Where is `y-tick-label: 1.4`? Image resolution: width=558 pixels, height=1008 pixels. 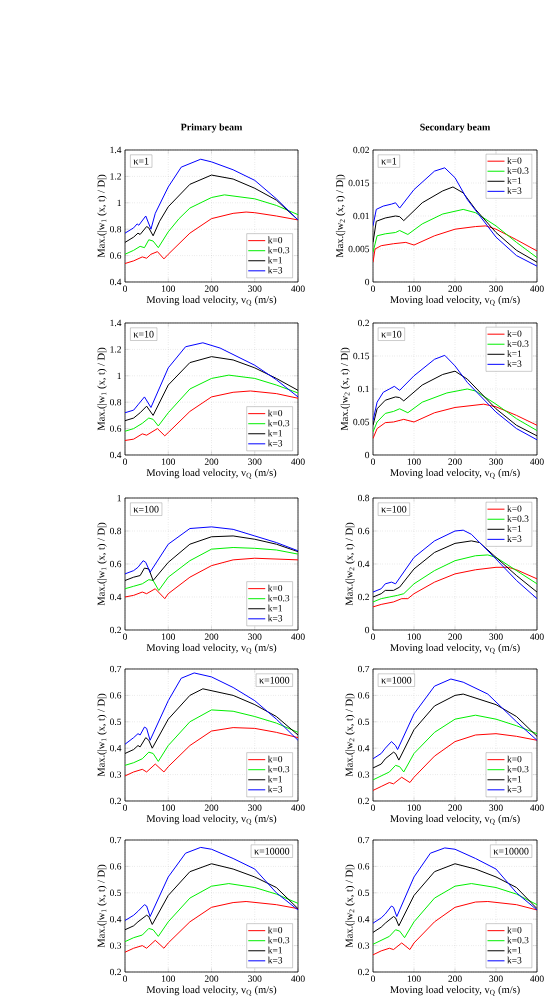 y-tick-label: 1.4 is located at coordinates (116, 323).